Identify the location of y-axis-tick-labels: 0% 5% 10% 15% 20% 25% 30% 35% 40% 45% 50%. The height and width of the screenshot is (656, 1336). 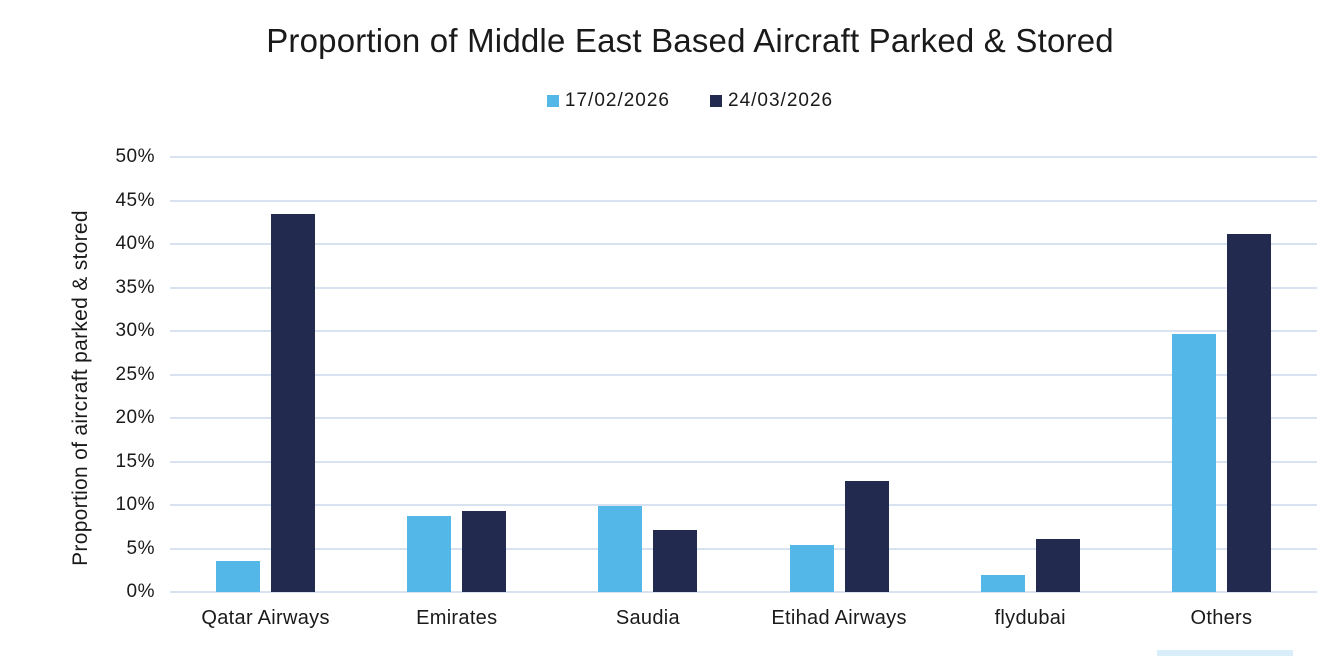
(77, 374).